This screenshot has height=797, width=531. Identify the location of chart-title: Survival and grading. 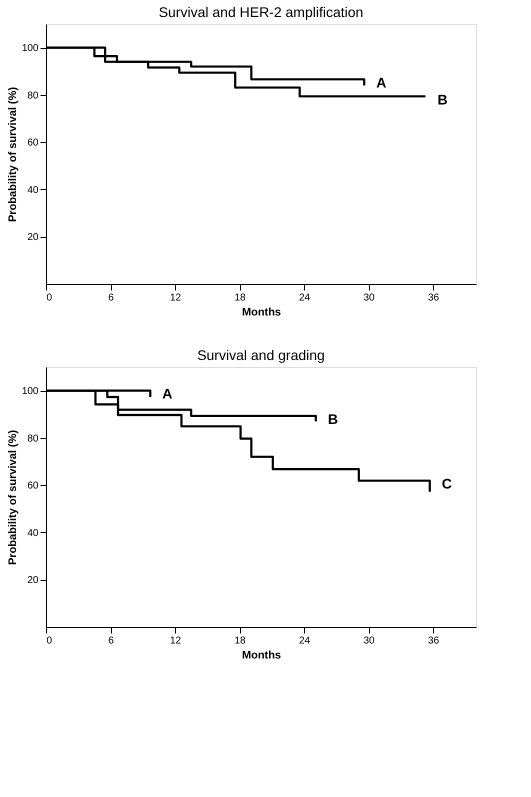
(261, 355).